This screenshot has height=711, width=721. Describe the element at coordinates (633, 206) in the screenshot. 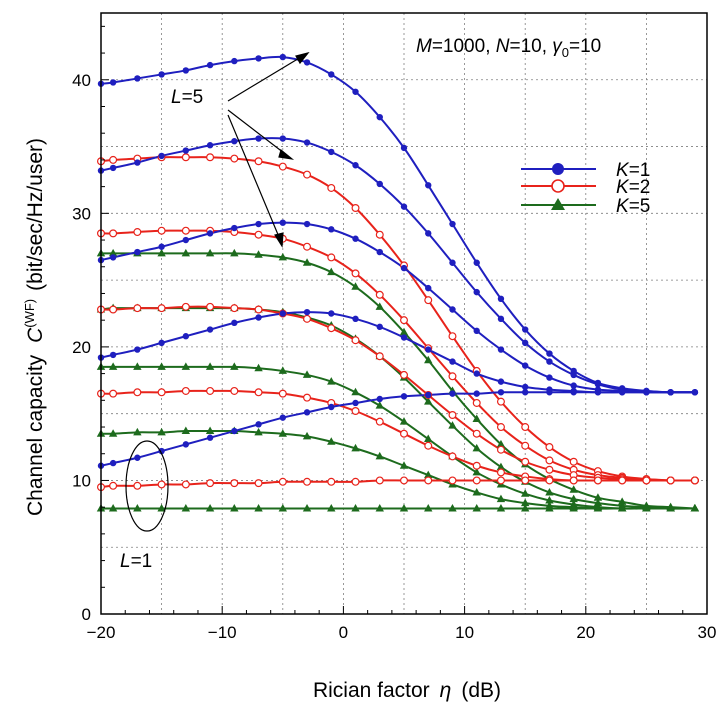

I see `svg-text: K=5` at that location.